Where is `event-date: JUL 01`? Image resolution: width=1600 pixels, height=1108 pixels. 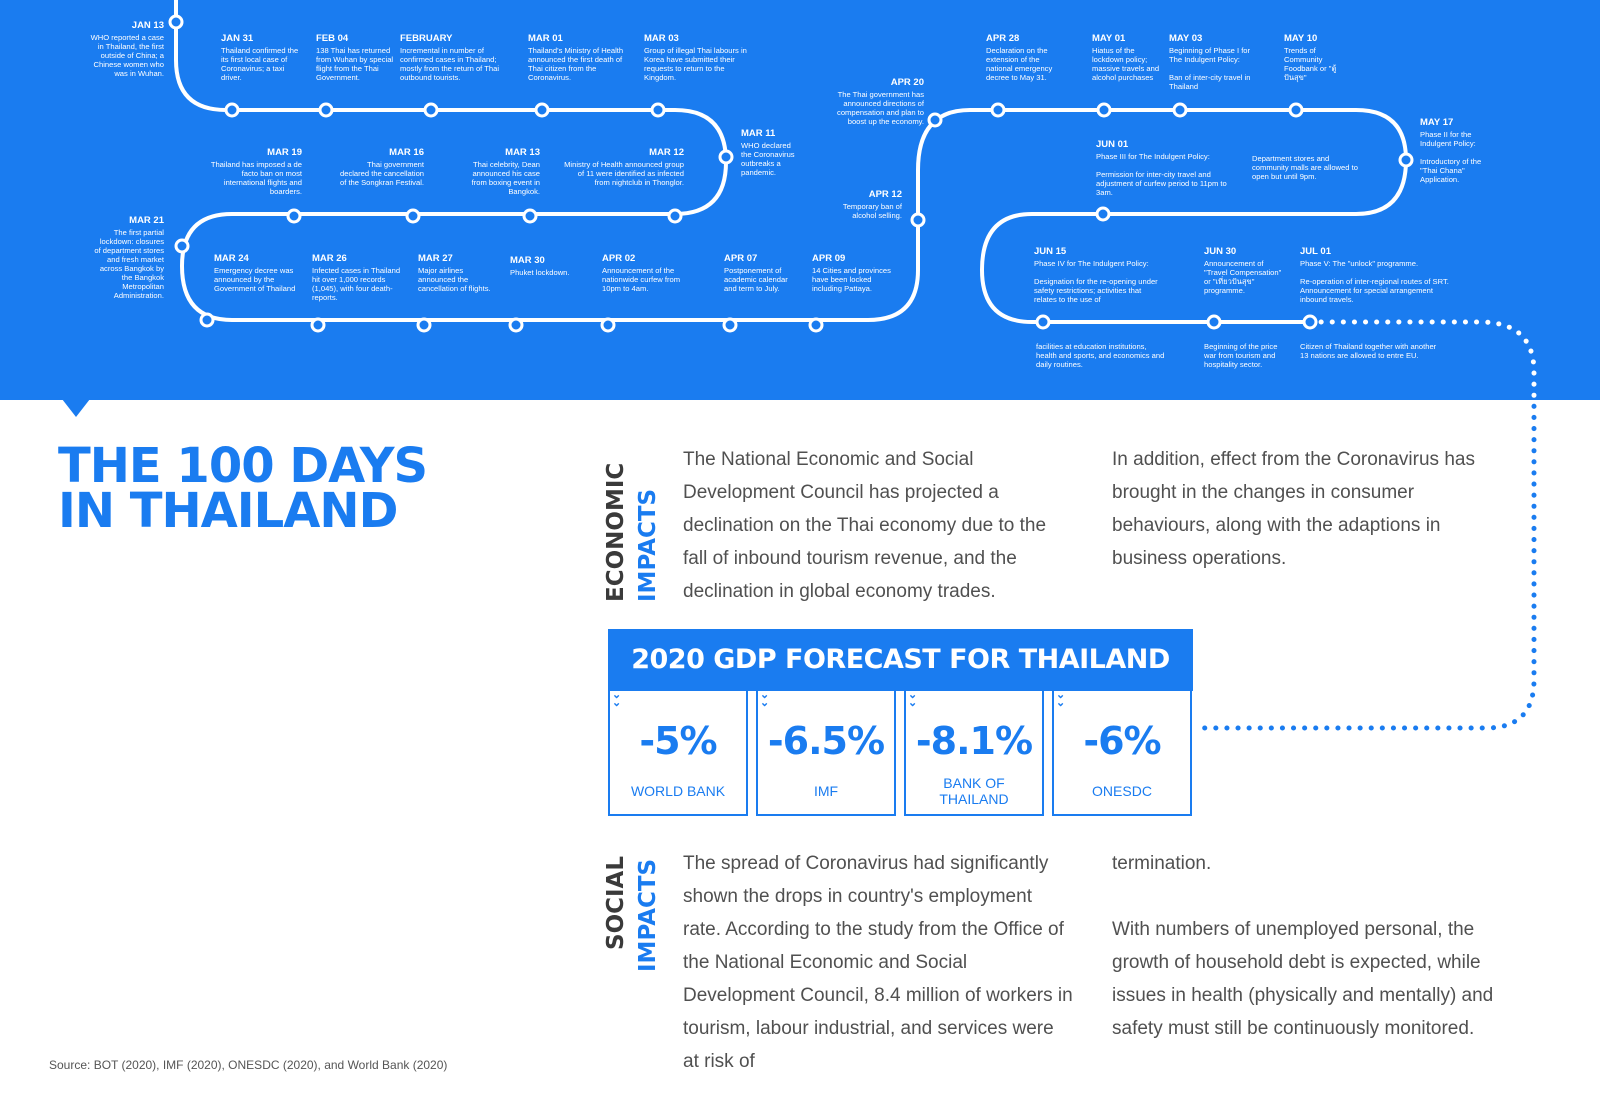 event-date: JUL 01 is located at coordinates (1315, 251).